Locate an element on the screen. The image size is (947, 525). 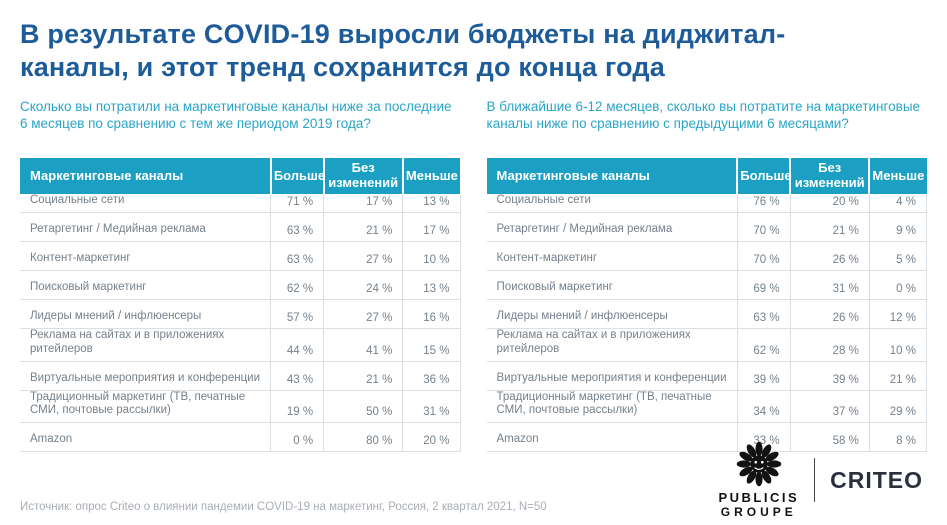
channel-cell: Amazon is located at coordinates (145, 437).